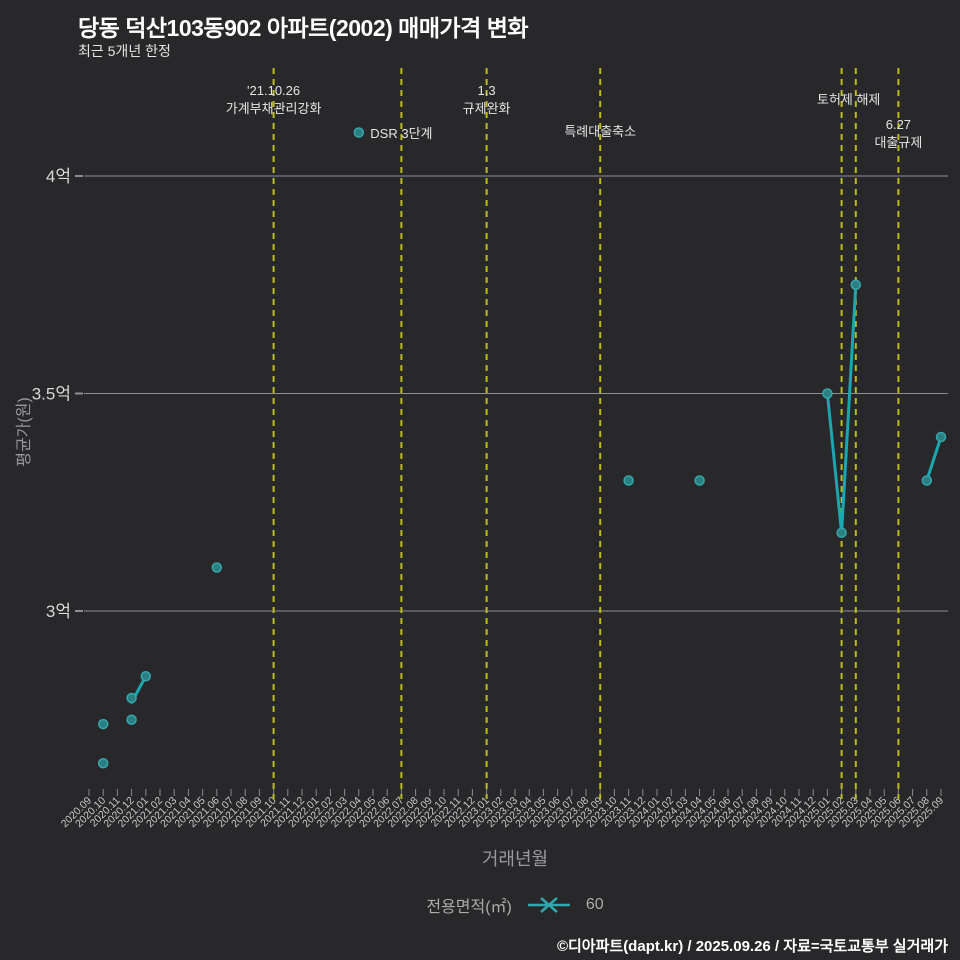  Describe the element at coordinates (401, 133) in the screenshot. I see `event-label: DSR 3단계` at that location.